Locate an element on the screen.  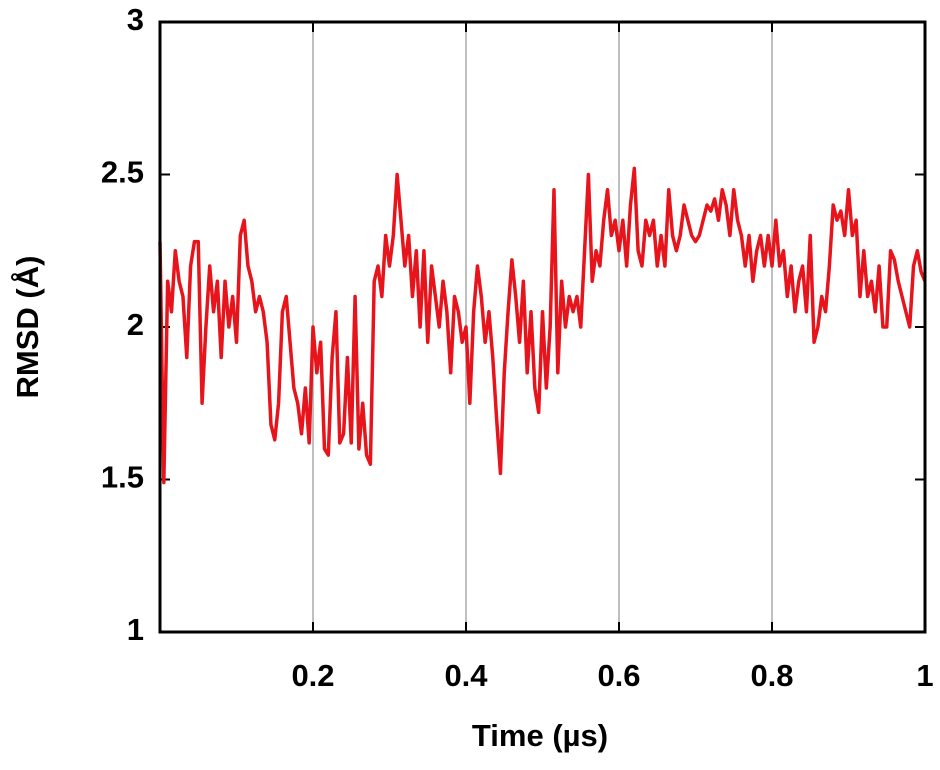
y-tick-label: 2 is located at coordinates (135, 324).